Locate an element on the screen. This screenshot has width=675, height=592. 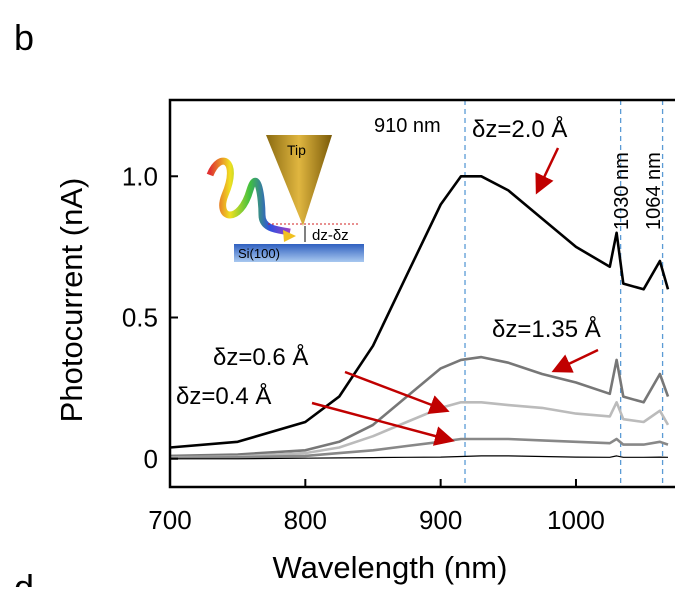
marker-label: 1064 nm is located at coordinates (654, 191).